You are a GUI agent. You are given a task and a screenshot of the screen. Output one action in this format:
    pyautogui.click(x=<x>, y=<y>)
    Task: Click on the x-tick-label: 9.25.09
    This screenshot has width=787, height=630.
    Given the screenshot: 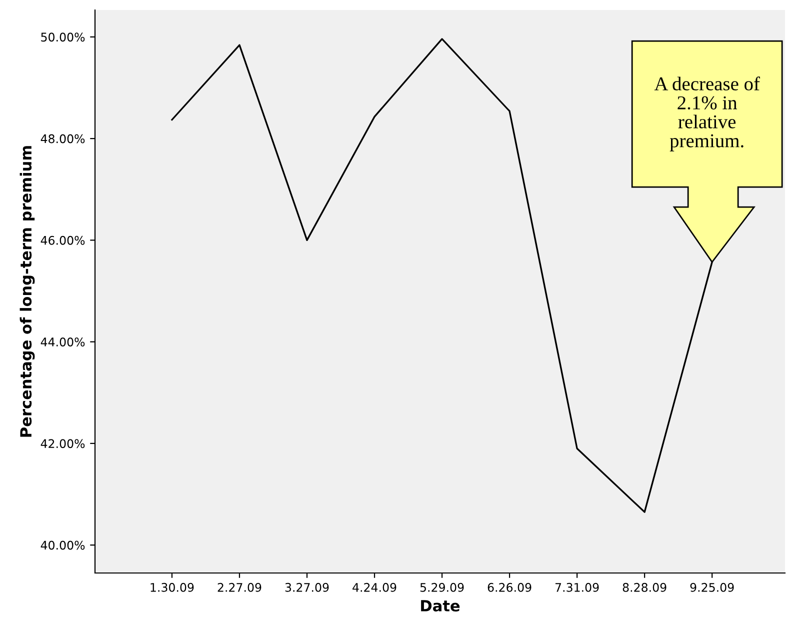 What is the action you would take?
    pyautogui.click(x=712, y=587)
    